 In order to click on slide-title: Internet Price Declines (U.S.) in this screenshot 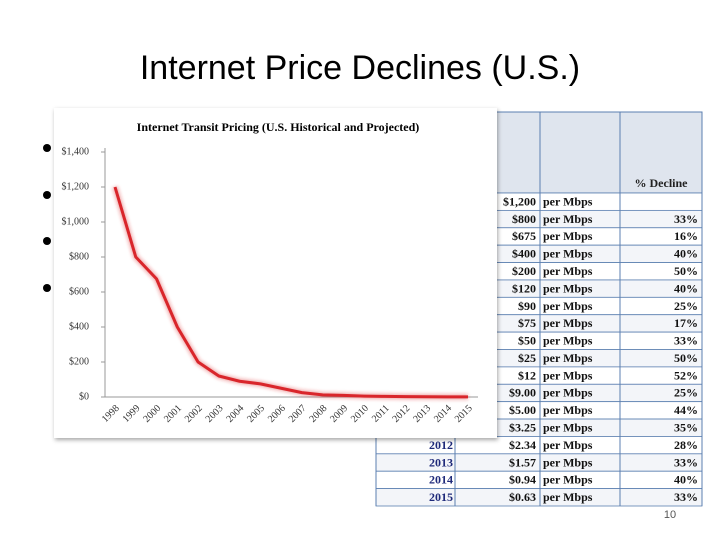, I will do `click(360, 68)`.